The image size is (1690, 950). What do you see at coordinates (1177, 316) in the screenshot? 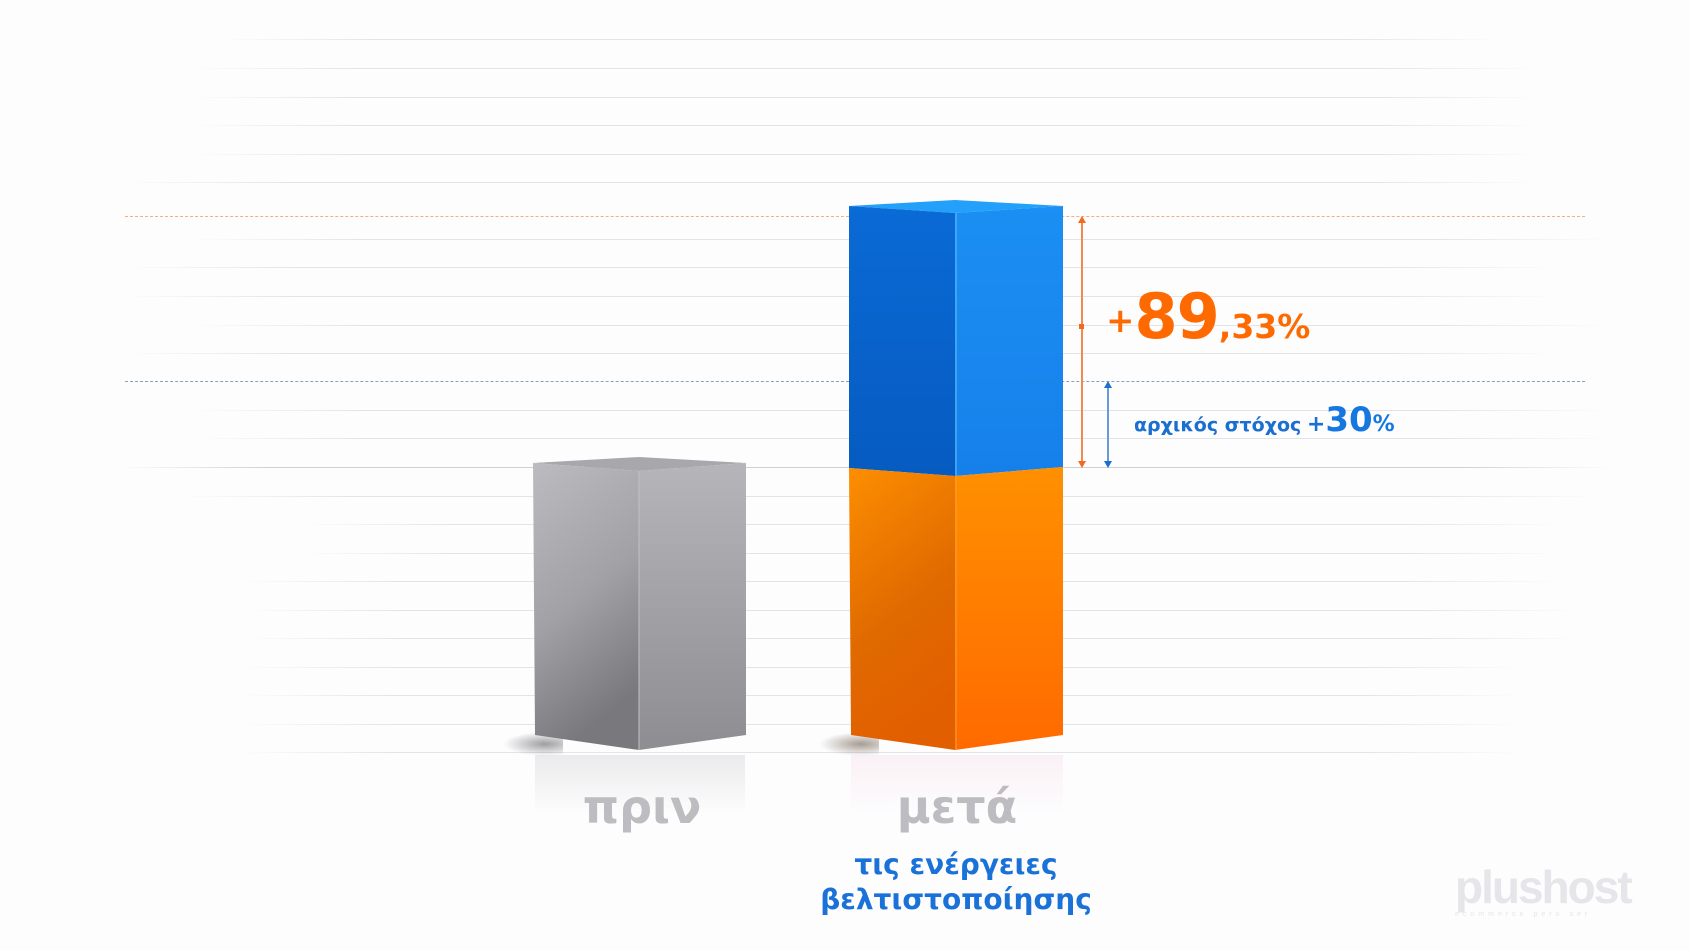
I see `increase-int: 89` at bounding box center [1177, 316].